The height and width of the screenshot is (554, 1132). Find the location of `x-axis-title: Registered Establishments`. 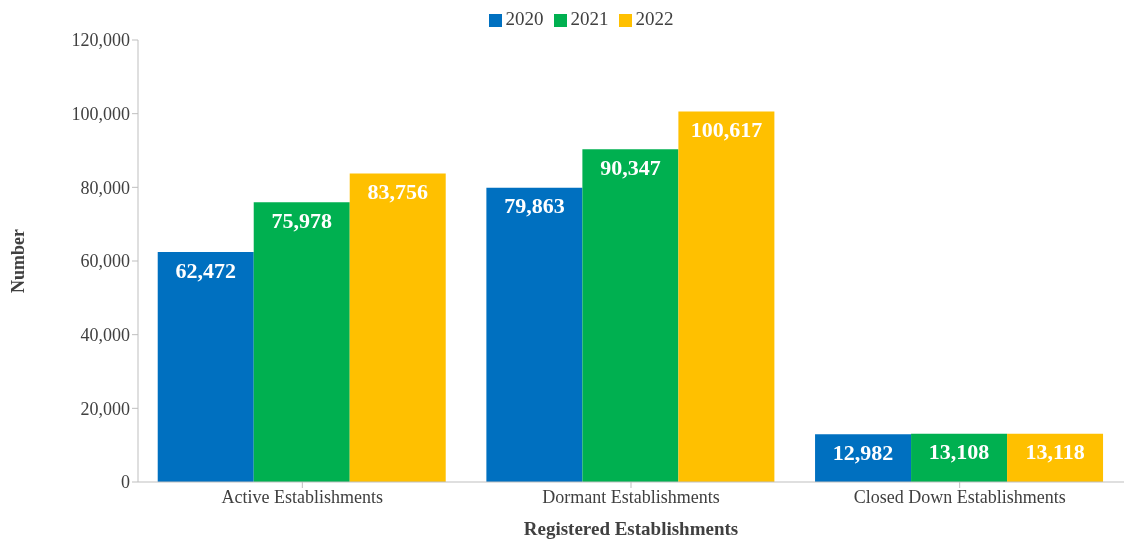

x-axis-title: Registered Establishments is located at coordinates (631, 529).